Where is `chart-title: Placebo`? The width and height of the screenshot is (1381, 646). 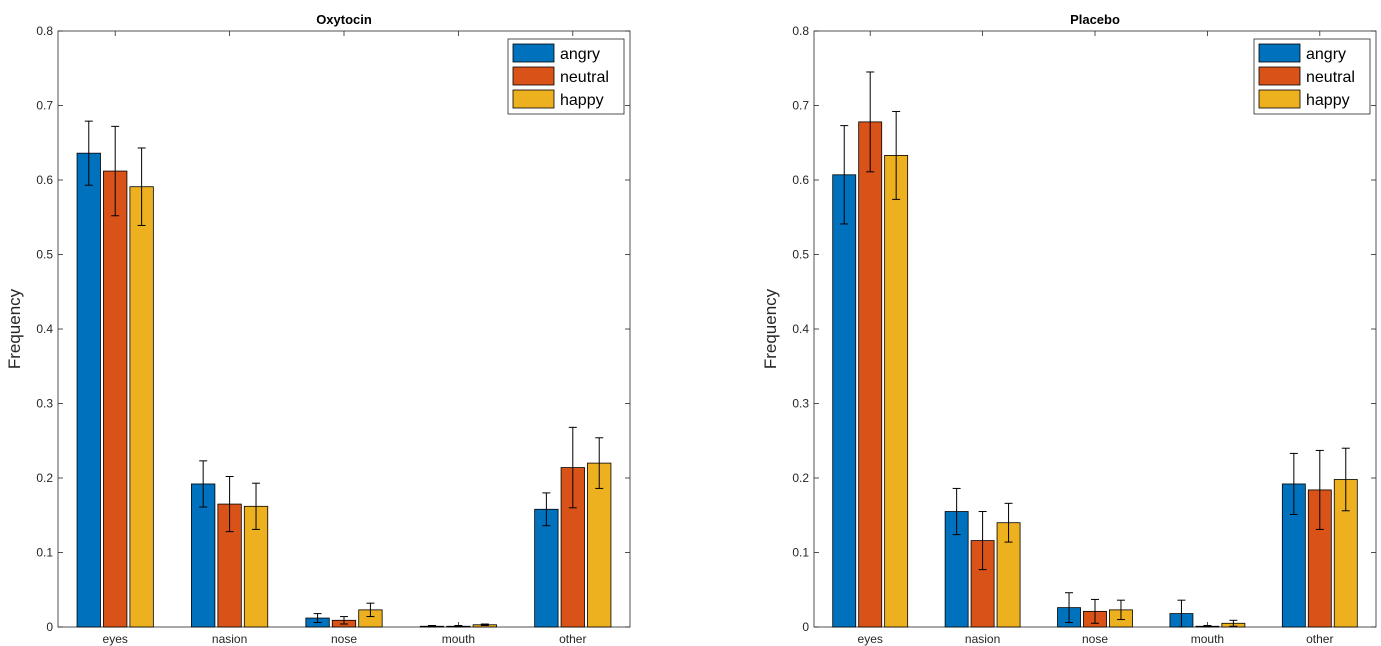 chart-title: Placebo is located at coordinates (1095, 19).